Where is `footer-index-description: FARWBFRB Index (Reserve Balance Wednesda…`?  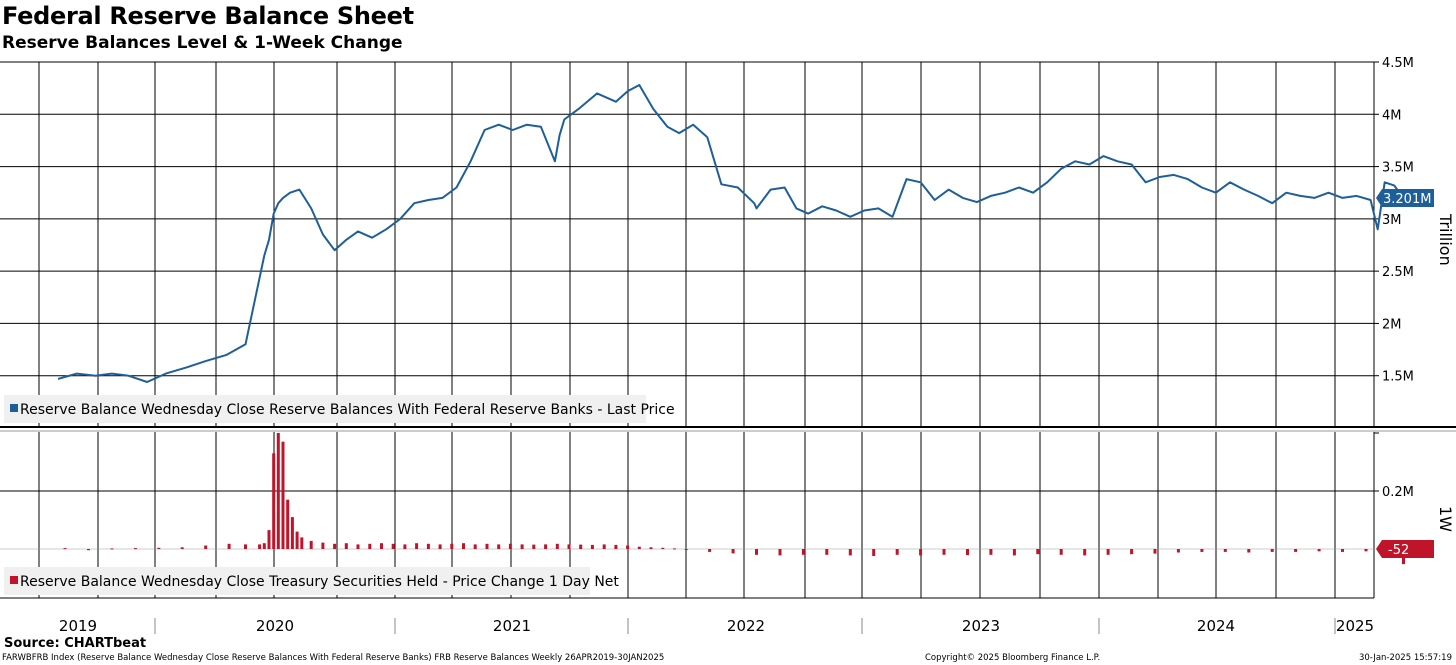 footer-index-description: FARWBFRB Index (Reserve Balance Wednesda… is located at coordinates (333, 658).